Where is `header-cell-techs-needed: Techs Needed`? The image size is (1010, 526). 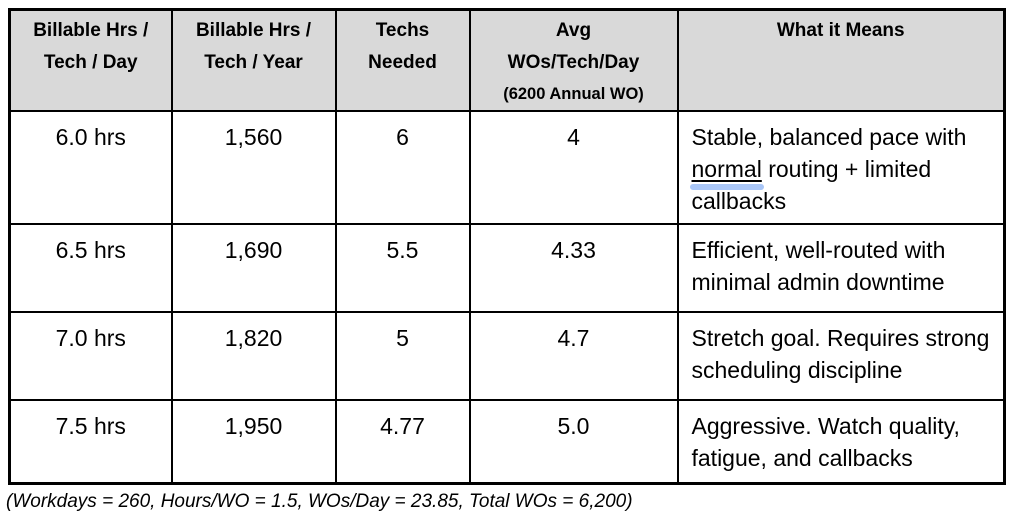
header-cell-techs-needed: Techs Needed is located at coordinates (402, 60).